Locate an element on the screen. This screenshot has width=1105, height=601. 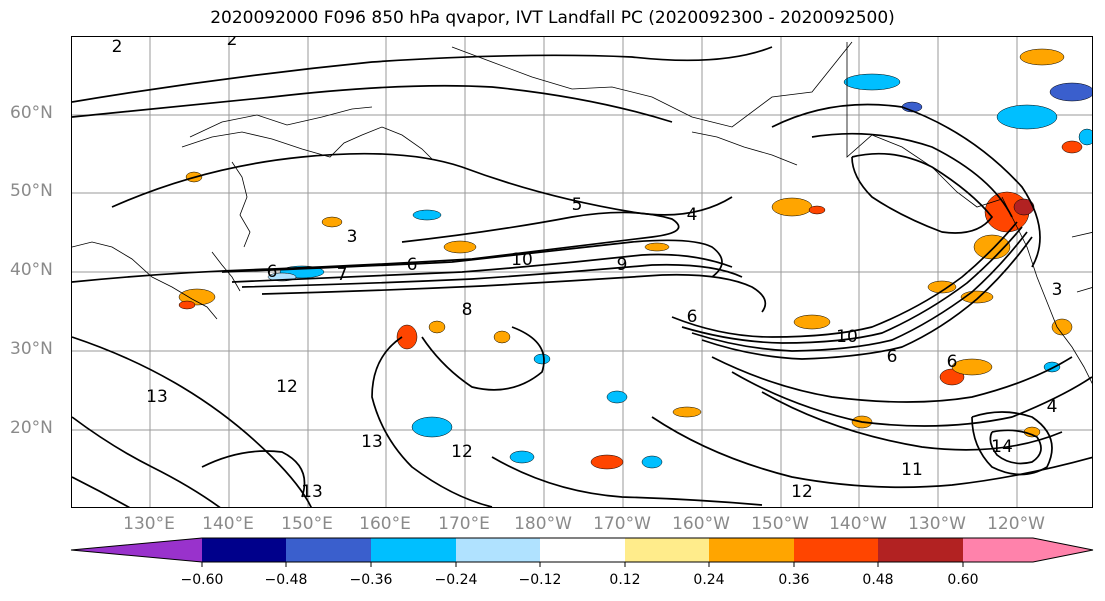
contour-label: 14 is located at coordinates (1002, 447).